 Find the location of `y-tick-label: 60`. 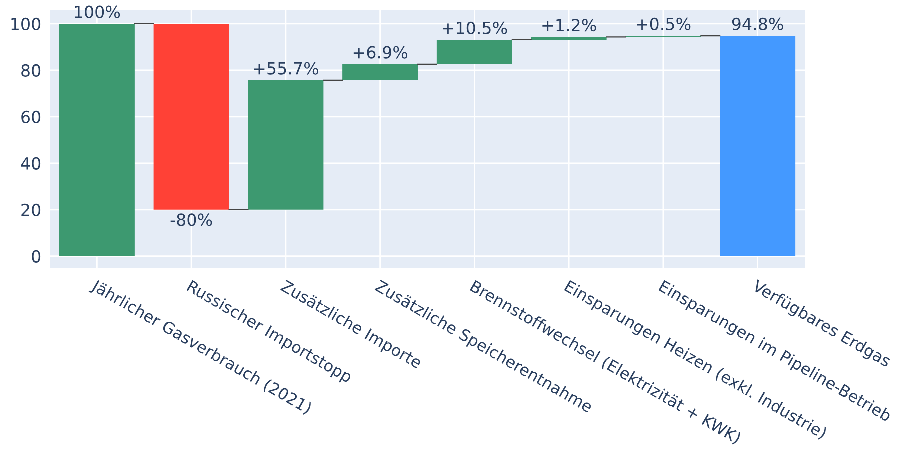

y-tick-label: 60 is located at coordinates (31, 117).